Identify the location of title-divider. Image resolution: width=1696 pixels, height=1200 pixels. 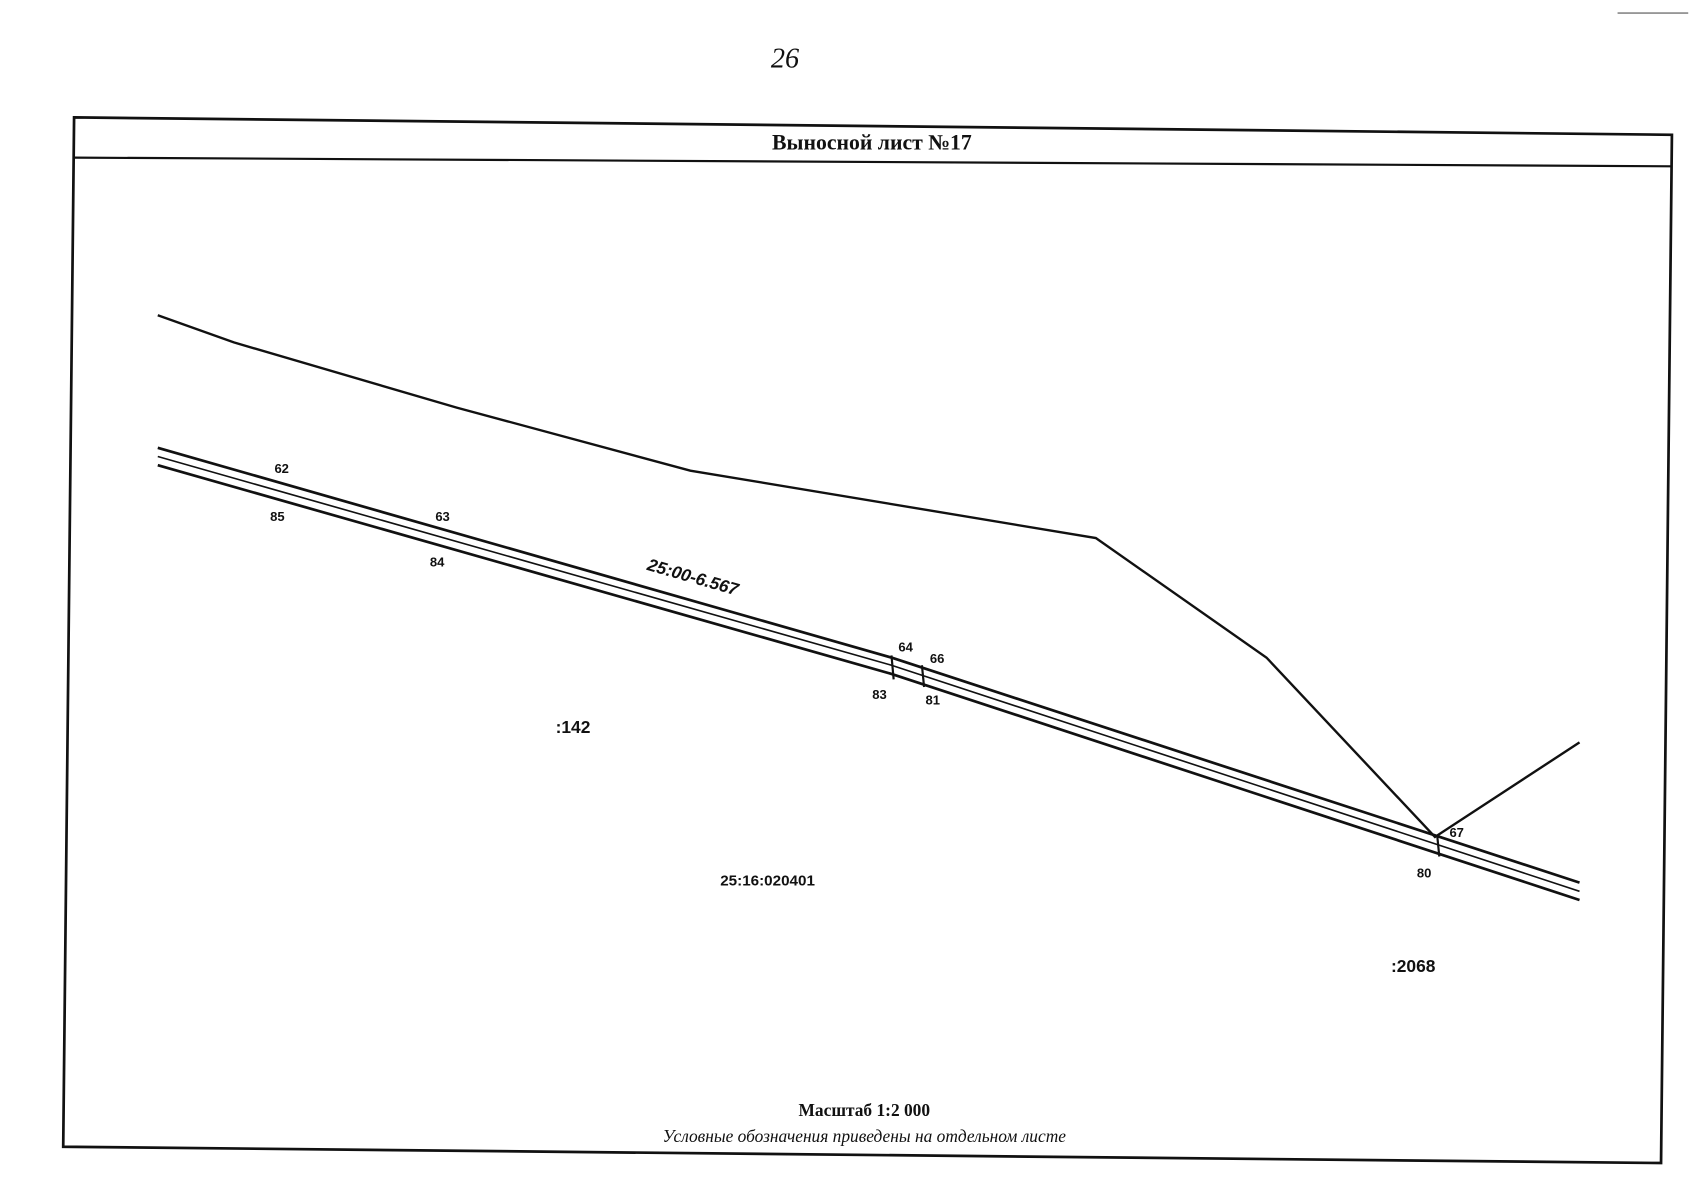
(873, 162).